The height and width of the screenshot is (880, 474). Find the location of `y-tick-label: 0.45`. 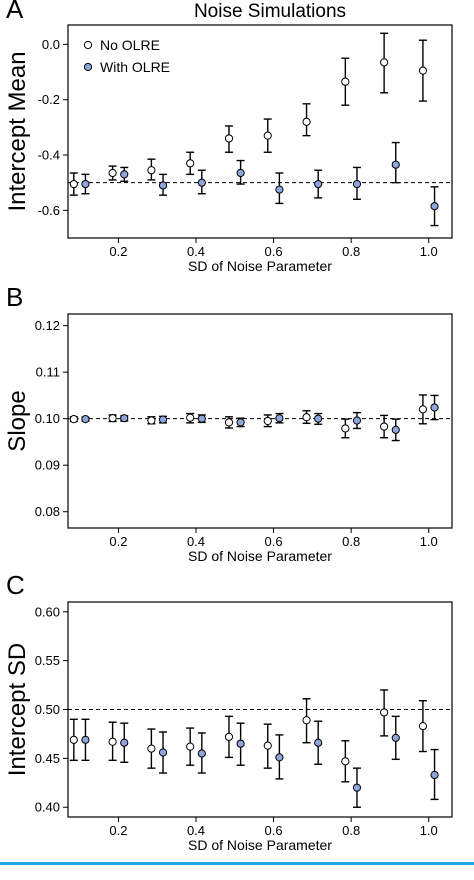

y-tick-label: 0.45 is located at coordinates (47, 758).